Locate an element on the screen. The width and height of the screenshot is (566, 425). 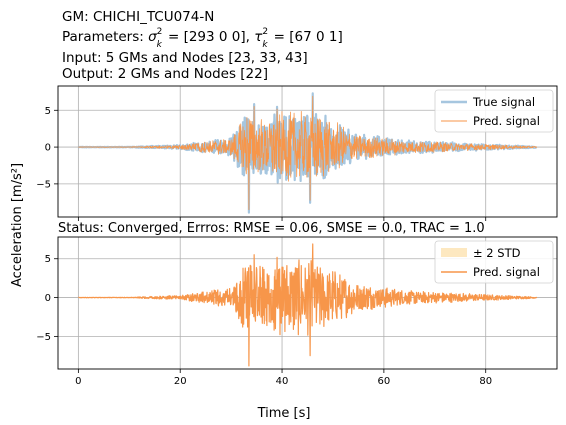
x-tick-label: 80 is located at coordinates (485, 381).